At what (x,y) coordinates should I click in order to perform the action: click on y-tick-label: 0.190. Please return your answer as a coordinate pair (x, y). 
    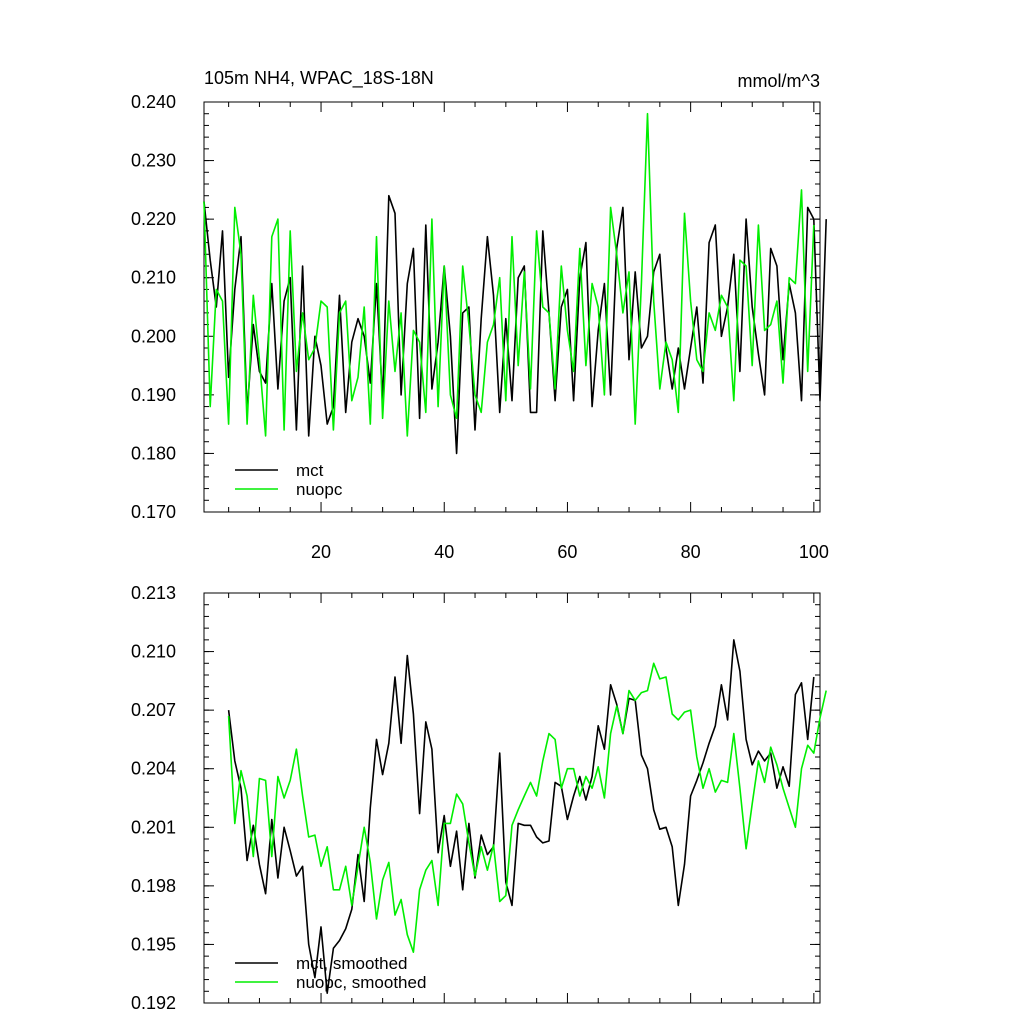
    Looking at the image, I should click on (153, 395).